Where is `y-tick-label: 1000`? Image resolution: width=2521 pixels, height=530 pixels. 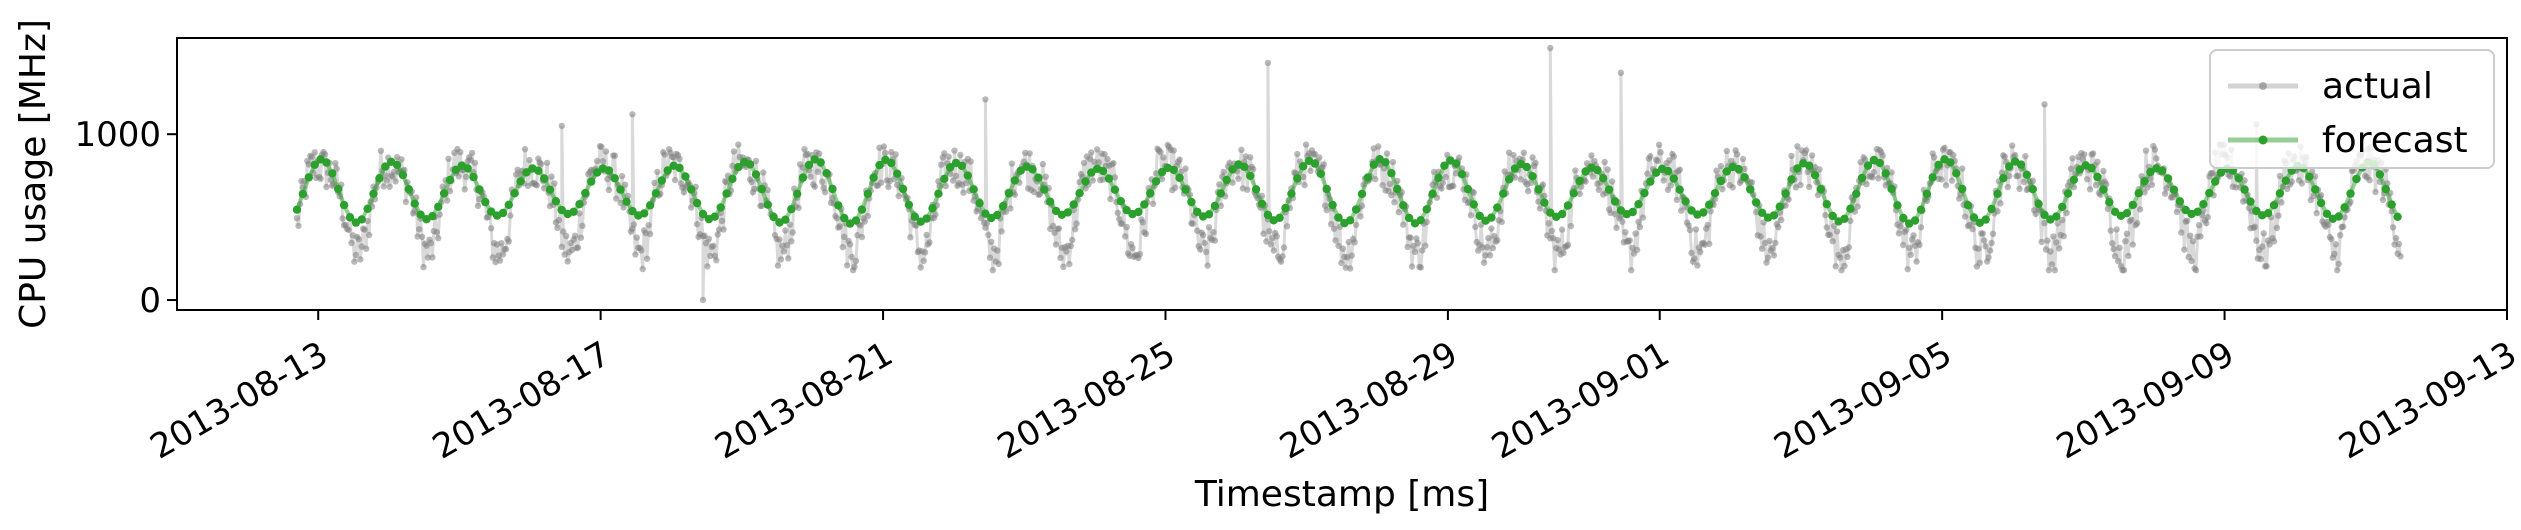
y-tick-label: 1000 is located at coordinates (117, 135).